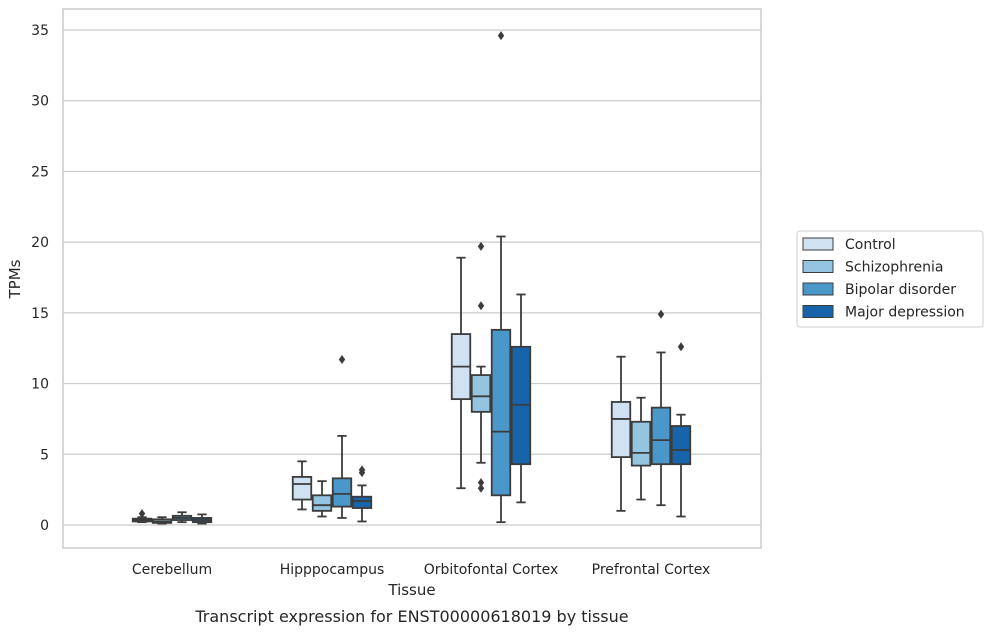  I want to click on legend-label: Bipolar disorder, so click(900, 290).